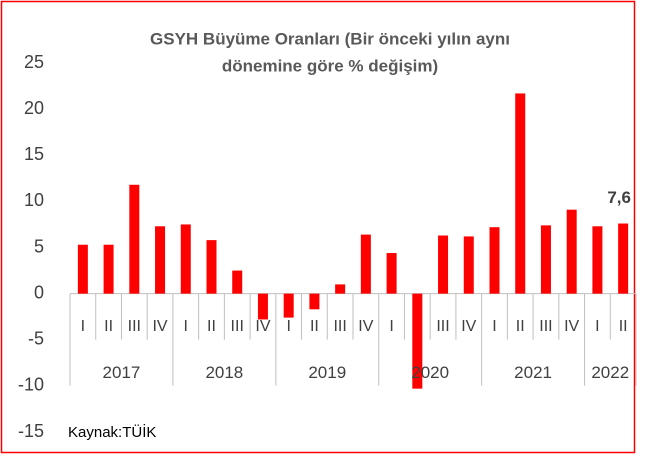 The height and width of the screenshot is (457, 653). Describe the element at coordinates (39, 246) in the screenshot. I see `y-tick-label: 5` at that location.